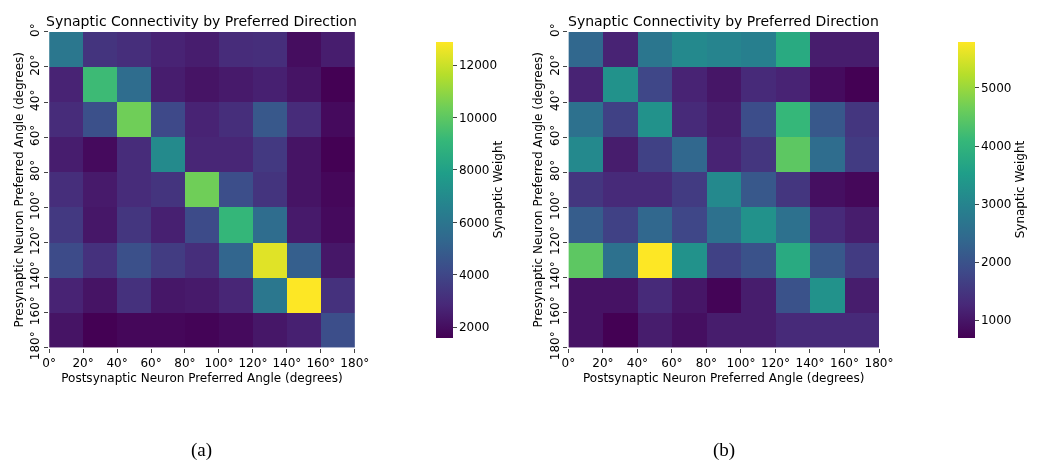 The width and height of the screenshot is (1039, 475). Describe the element at coordinates (996, 320) in the screenshot. I see `color-bar-label: 1000` at that location.